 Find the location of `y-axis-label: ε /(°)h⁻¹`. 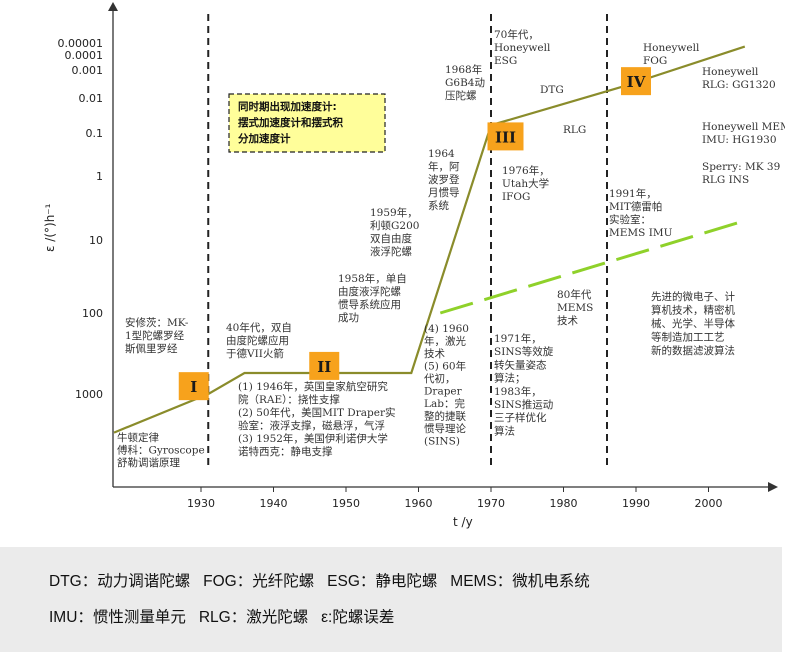

y-axis-label: ε /(°)h⁻¹ is located at coordinates (50, 227).